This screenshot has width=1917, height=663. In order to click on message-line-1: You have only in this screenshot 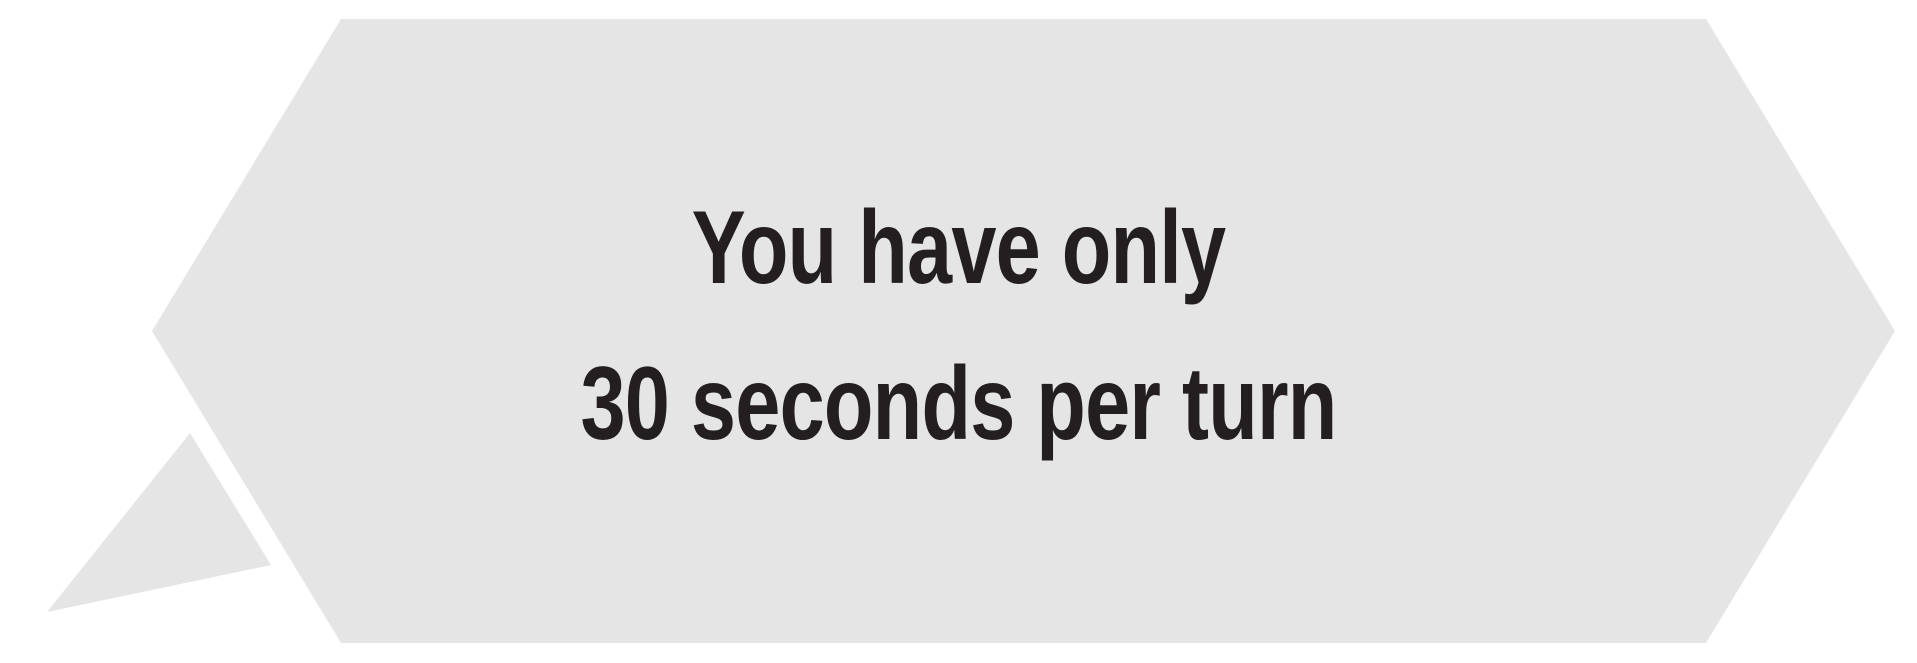, I will do `click(959, 248)`.